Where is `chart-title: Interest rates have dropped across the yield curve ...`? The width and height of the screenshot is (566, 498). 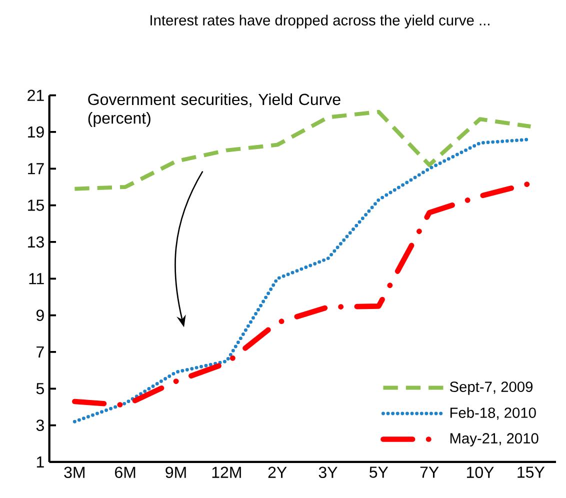
chart-title: Interest rates have dropped across the yield curve ... is located at coordinates (320, 21).